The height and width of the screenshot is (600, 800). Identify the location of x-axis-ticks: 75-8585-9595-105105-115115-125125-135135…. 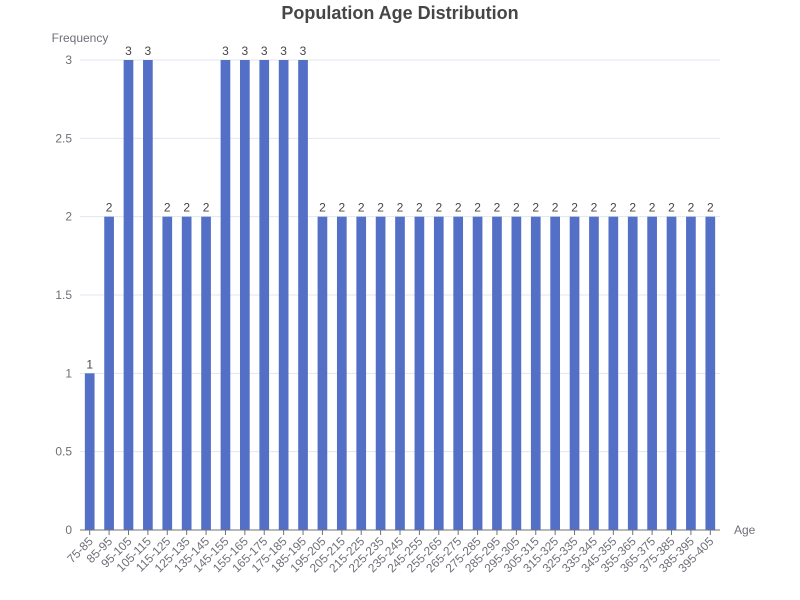
(390, 552).